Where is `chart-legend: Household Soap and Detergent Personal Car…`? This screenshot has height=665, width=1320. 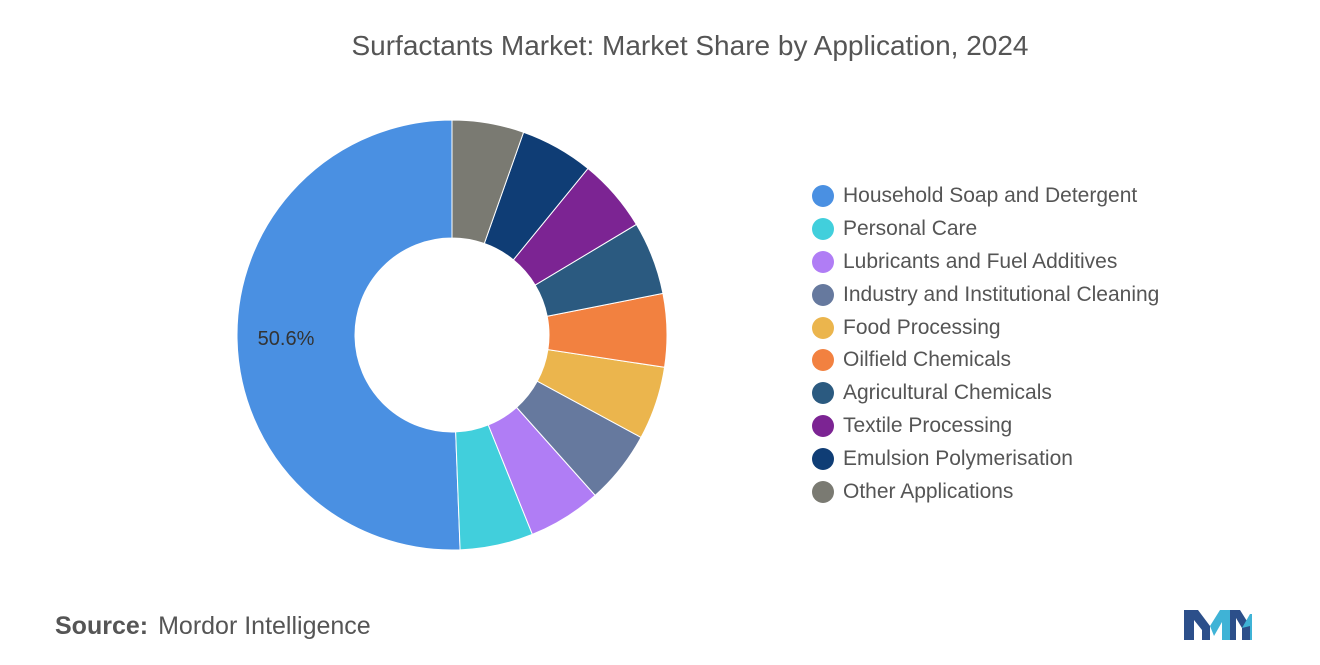
chart-legend: Household Soap and Detergent Personal Car… is located at coordinates (985, 344).